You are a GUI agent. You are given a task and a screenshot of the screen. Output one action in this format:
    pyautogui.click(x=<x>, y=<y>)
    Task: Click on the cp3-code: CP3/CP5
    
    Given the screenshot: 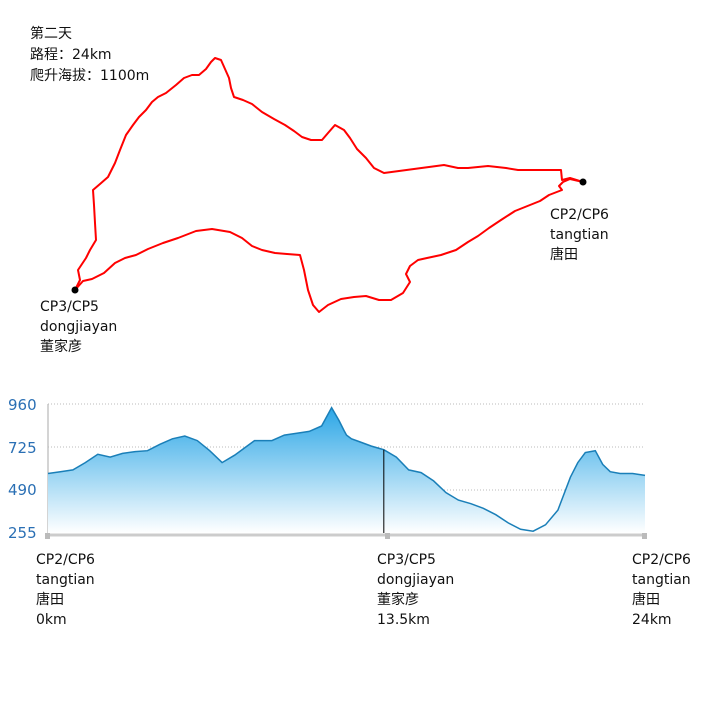 What is the action you would take?
    pyautogui.click(x=69, y=307)
    